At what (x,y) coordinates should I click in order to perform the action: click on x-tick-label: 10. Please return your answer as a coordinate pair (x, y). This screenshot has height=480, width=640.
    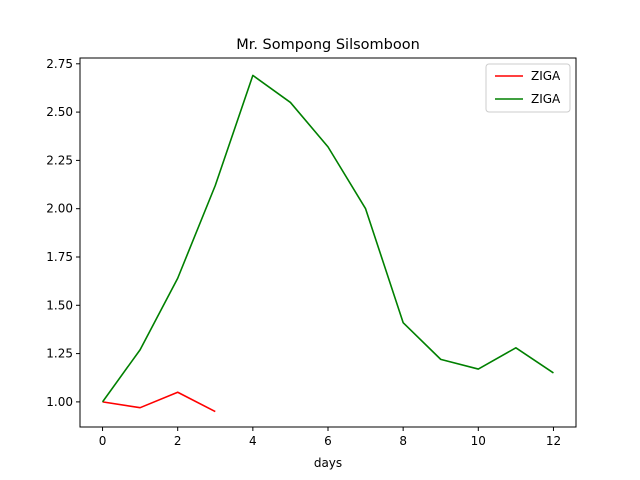
    Looking at the image, I should click on (478, 441).